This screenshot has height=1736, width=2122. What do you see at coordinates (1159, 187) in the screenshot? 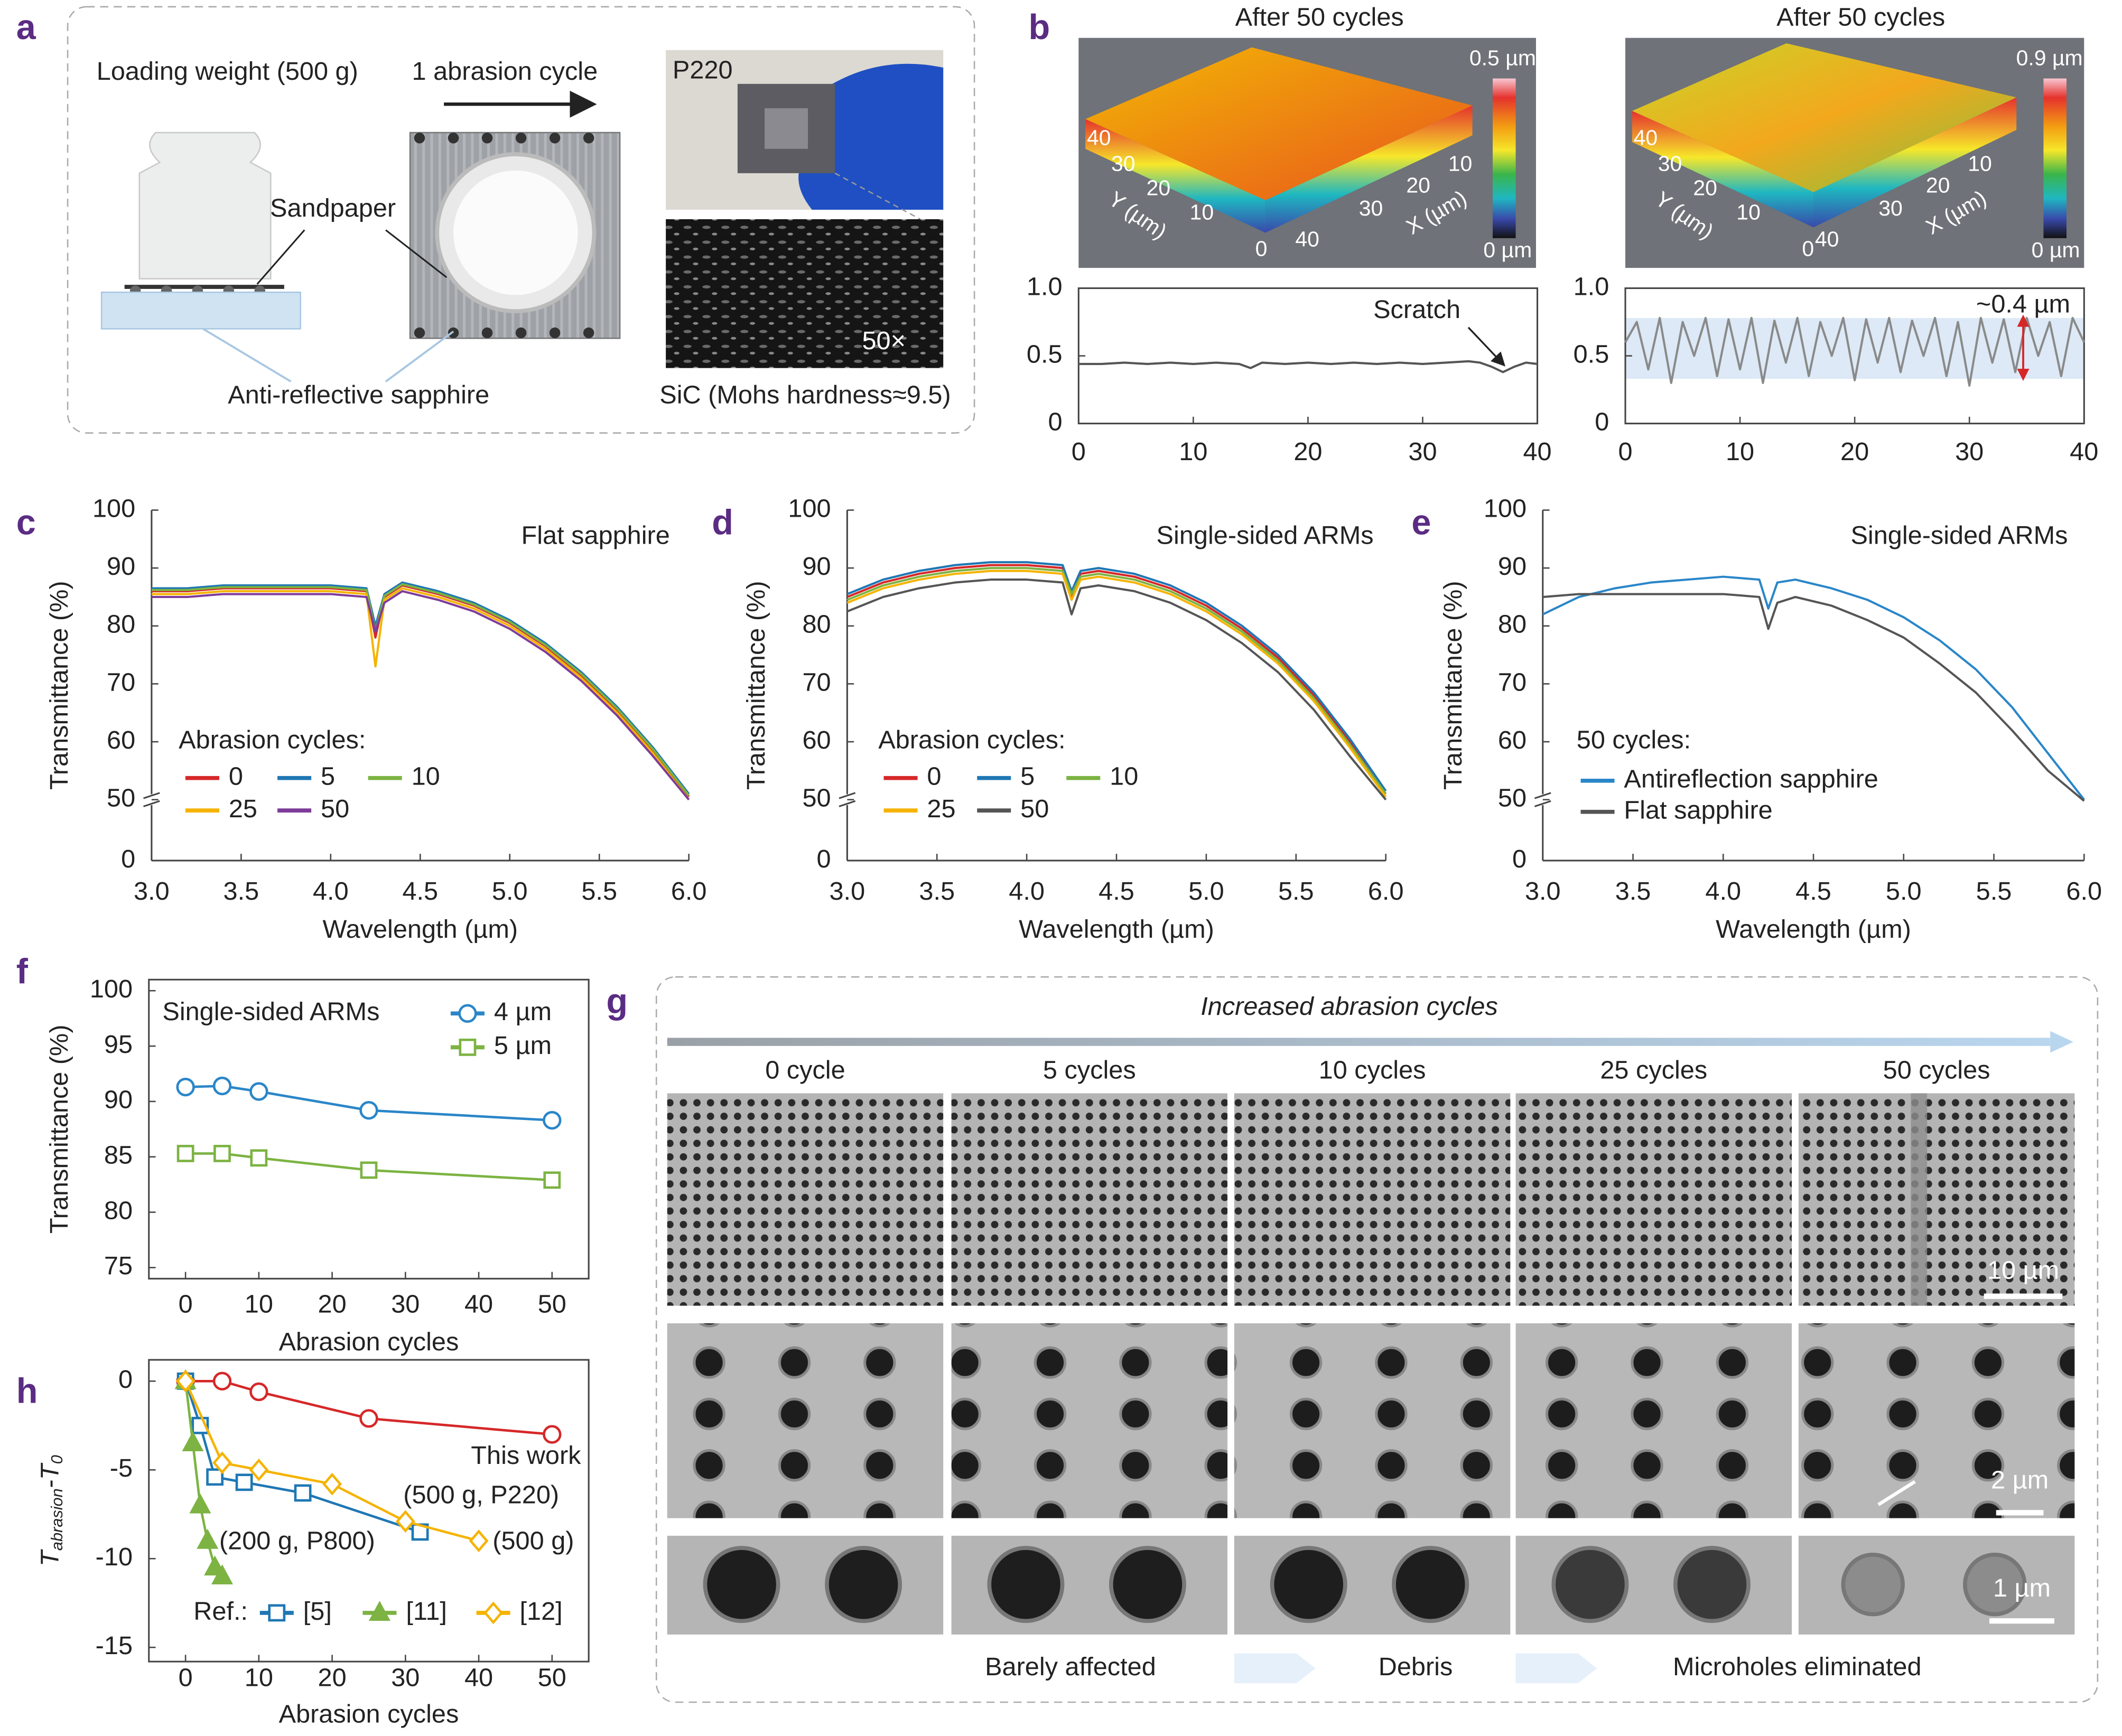
I see `map-tick: 20` at bounding box center [1159, 187].